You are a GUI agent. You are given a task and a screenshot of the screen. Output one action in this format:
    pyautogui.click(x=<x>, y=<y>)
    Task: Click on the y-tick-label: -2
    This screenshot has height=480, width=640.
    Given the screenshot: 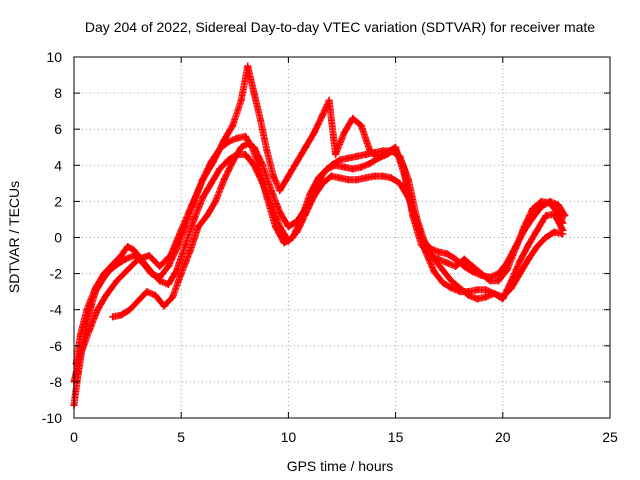 What is the action you would take?
    pyautogui.click(x=56, y=274)
    